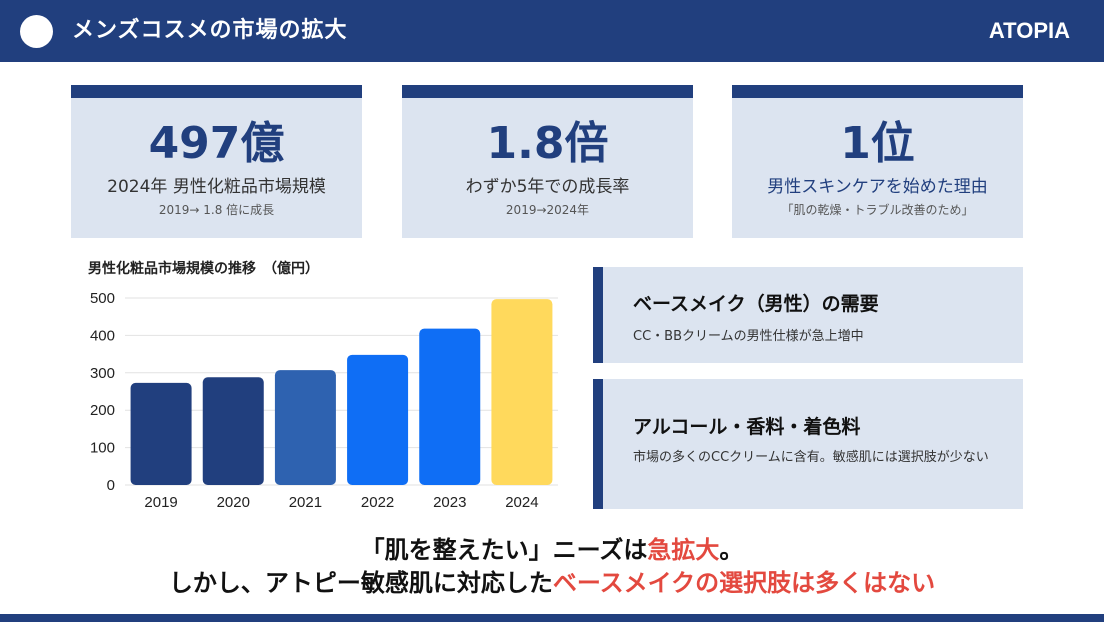 The width and height of the screenshot is (1104, 622). I want to click on stat-label: わずか5年での成長率, so click(547, 187).